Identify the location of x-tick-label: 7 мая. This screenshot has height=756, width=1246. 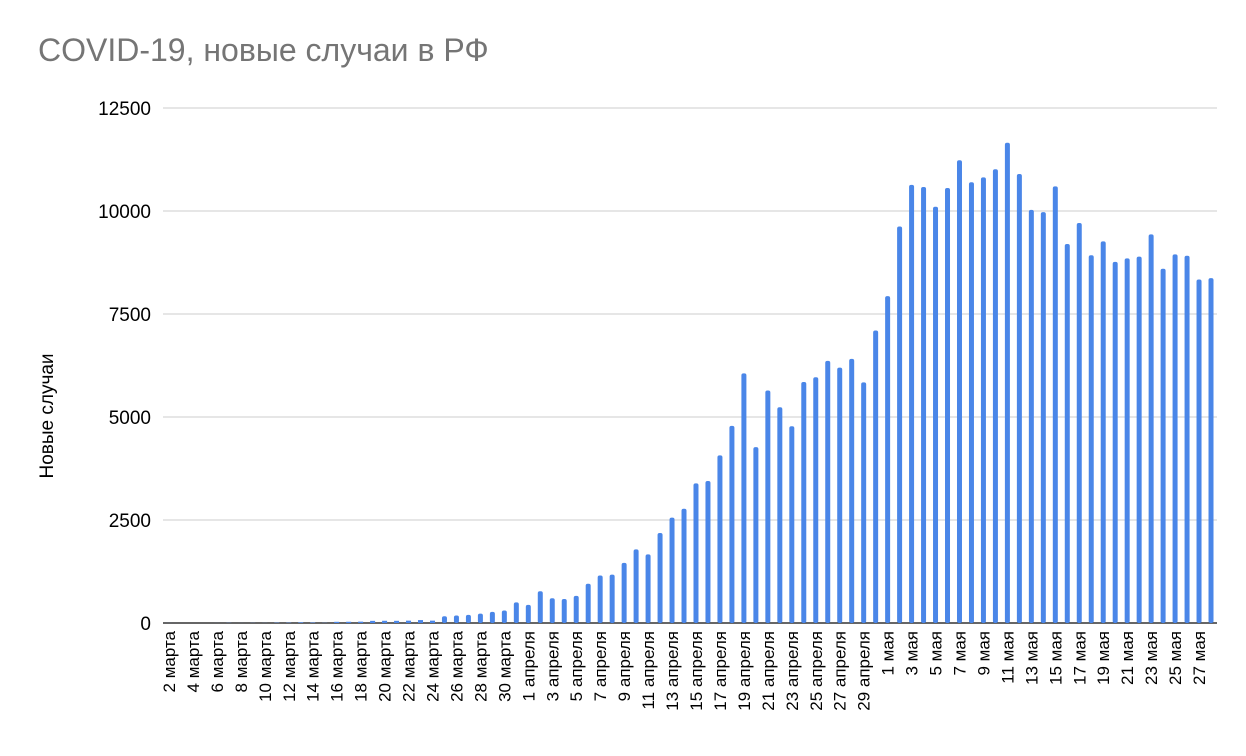
(959, 653).